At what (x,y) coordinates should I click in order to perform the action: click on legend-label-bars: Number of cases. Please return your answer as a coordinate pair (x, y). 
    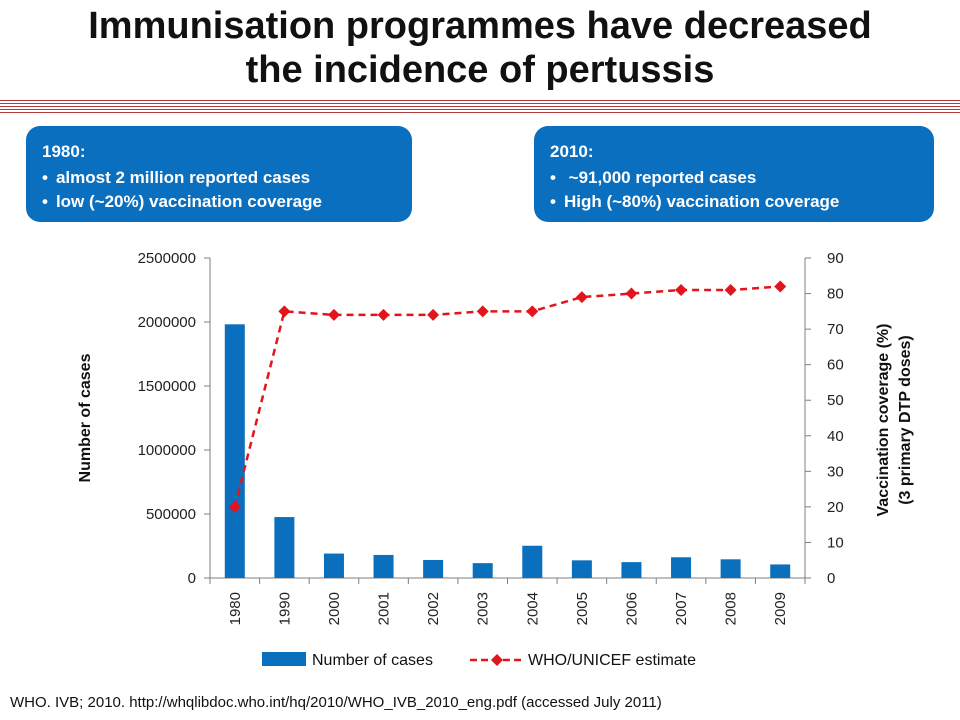
    Looking at the image, I should click on (372, 660).